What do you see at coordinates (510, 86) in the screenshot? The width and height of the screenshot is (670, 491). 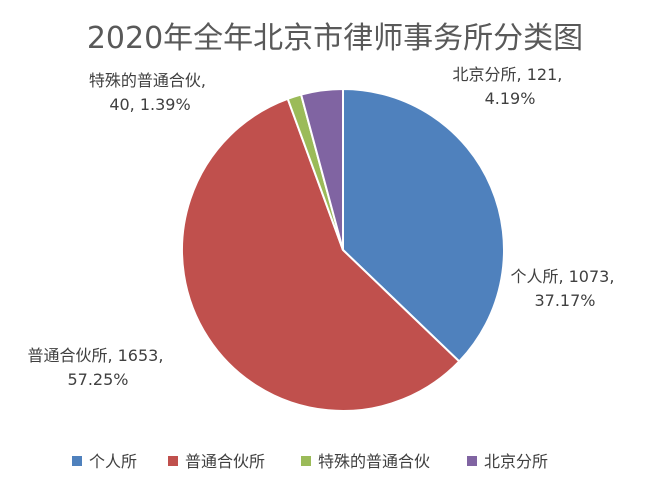 I see `data-label-beijing-branch: 北京分所, 121, 4.19%` at bounding box center [510, 86].